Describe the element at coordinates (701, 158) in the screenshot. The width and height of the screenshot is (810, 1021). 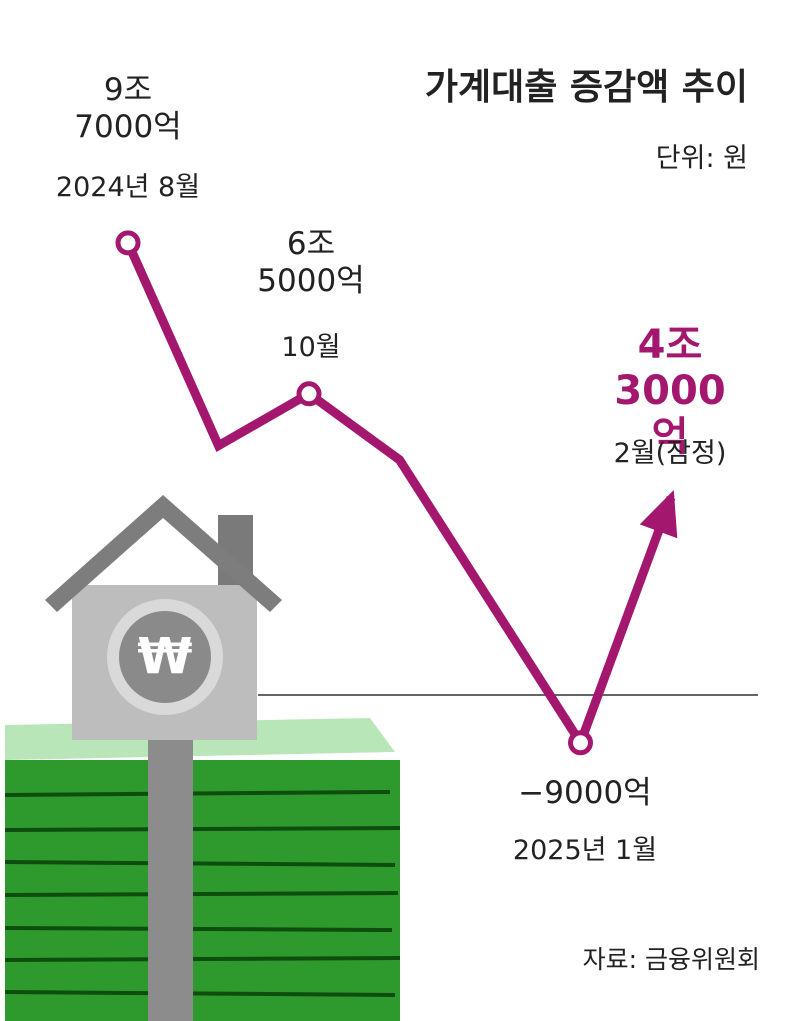
I see `unit: 단위: 원` at that location.